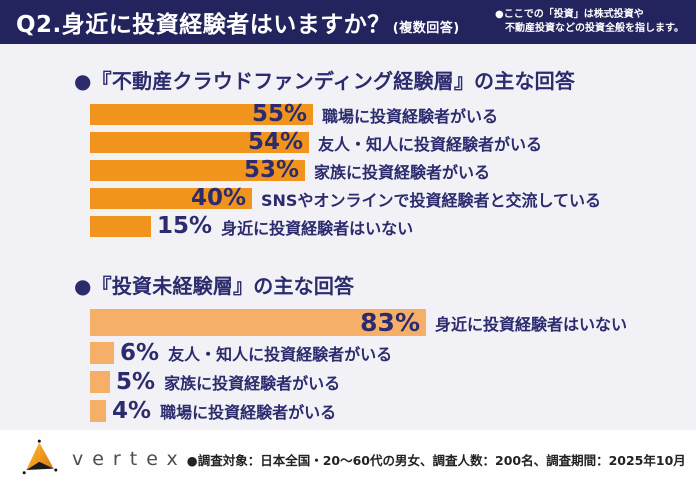 The height and width of the screenshot is (488, 696). What do you see at coordinates (199, 142) in the screenshot?
I see `bar: 54%` at bounding box center [199, 142].